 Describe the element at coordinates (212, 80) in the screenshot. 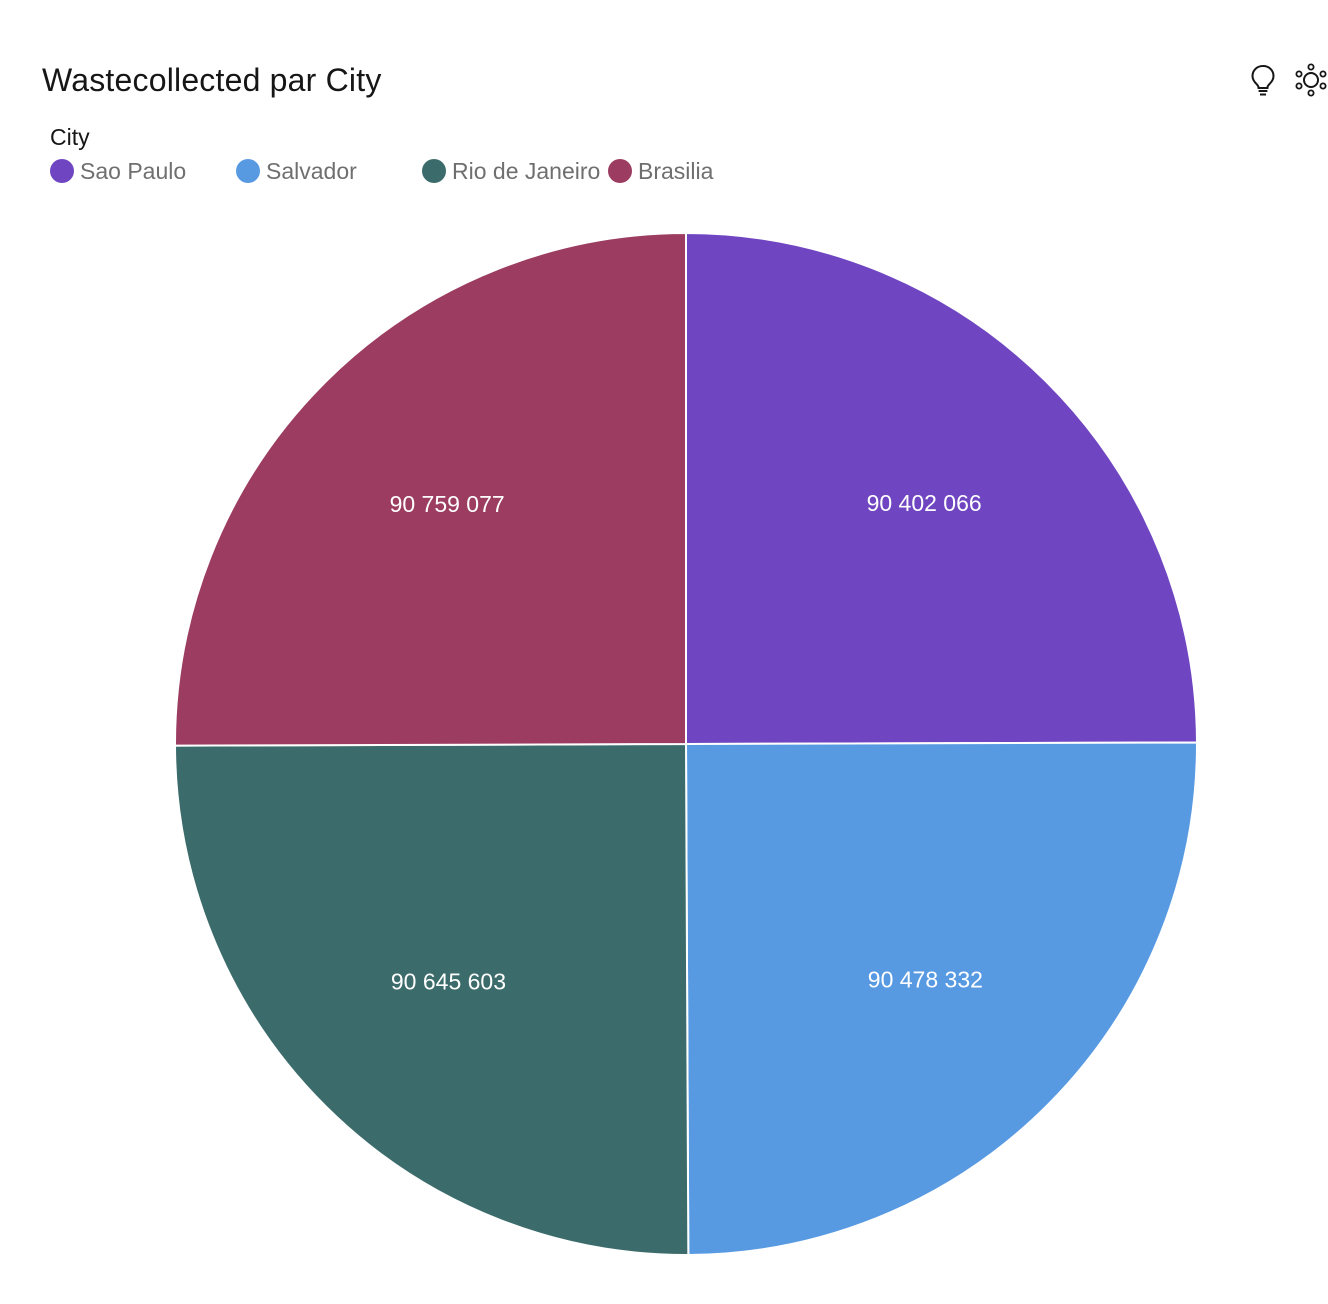

I see `chart-title: Wastecollected par City` at that location.